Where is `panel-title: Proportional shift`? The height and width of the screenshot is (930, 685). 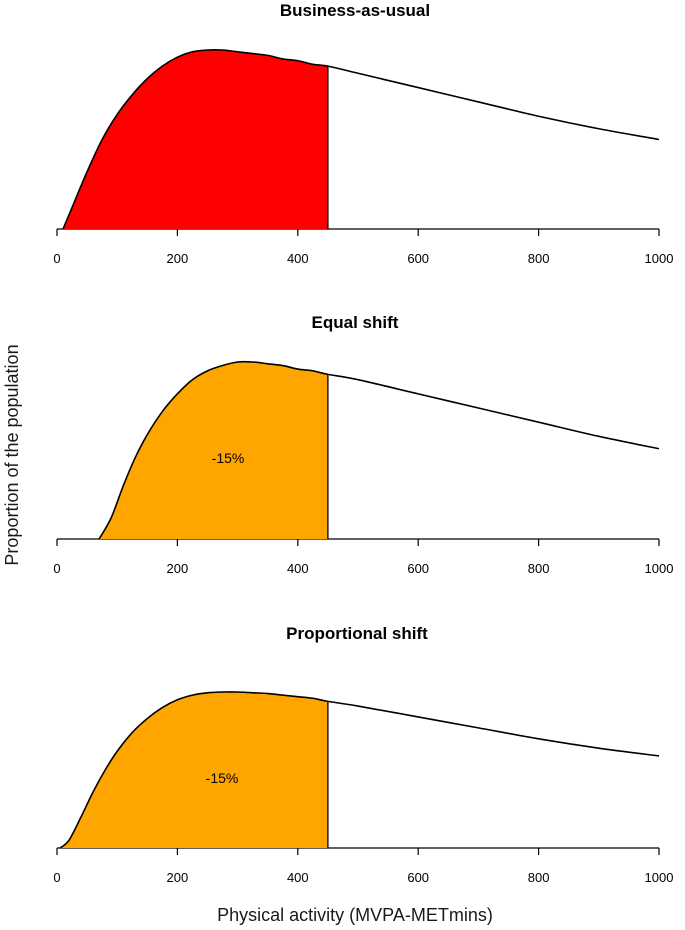
panel-title: Proportional shift is located at coordinates (357, 633).